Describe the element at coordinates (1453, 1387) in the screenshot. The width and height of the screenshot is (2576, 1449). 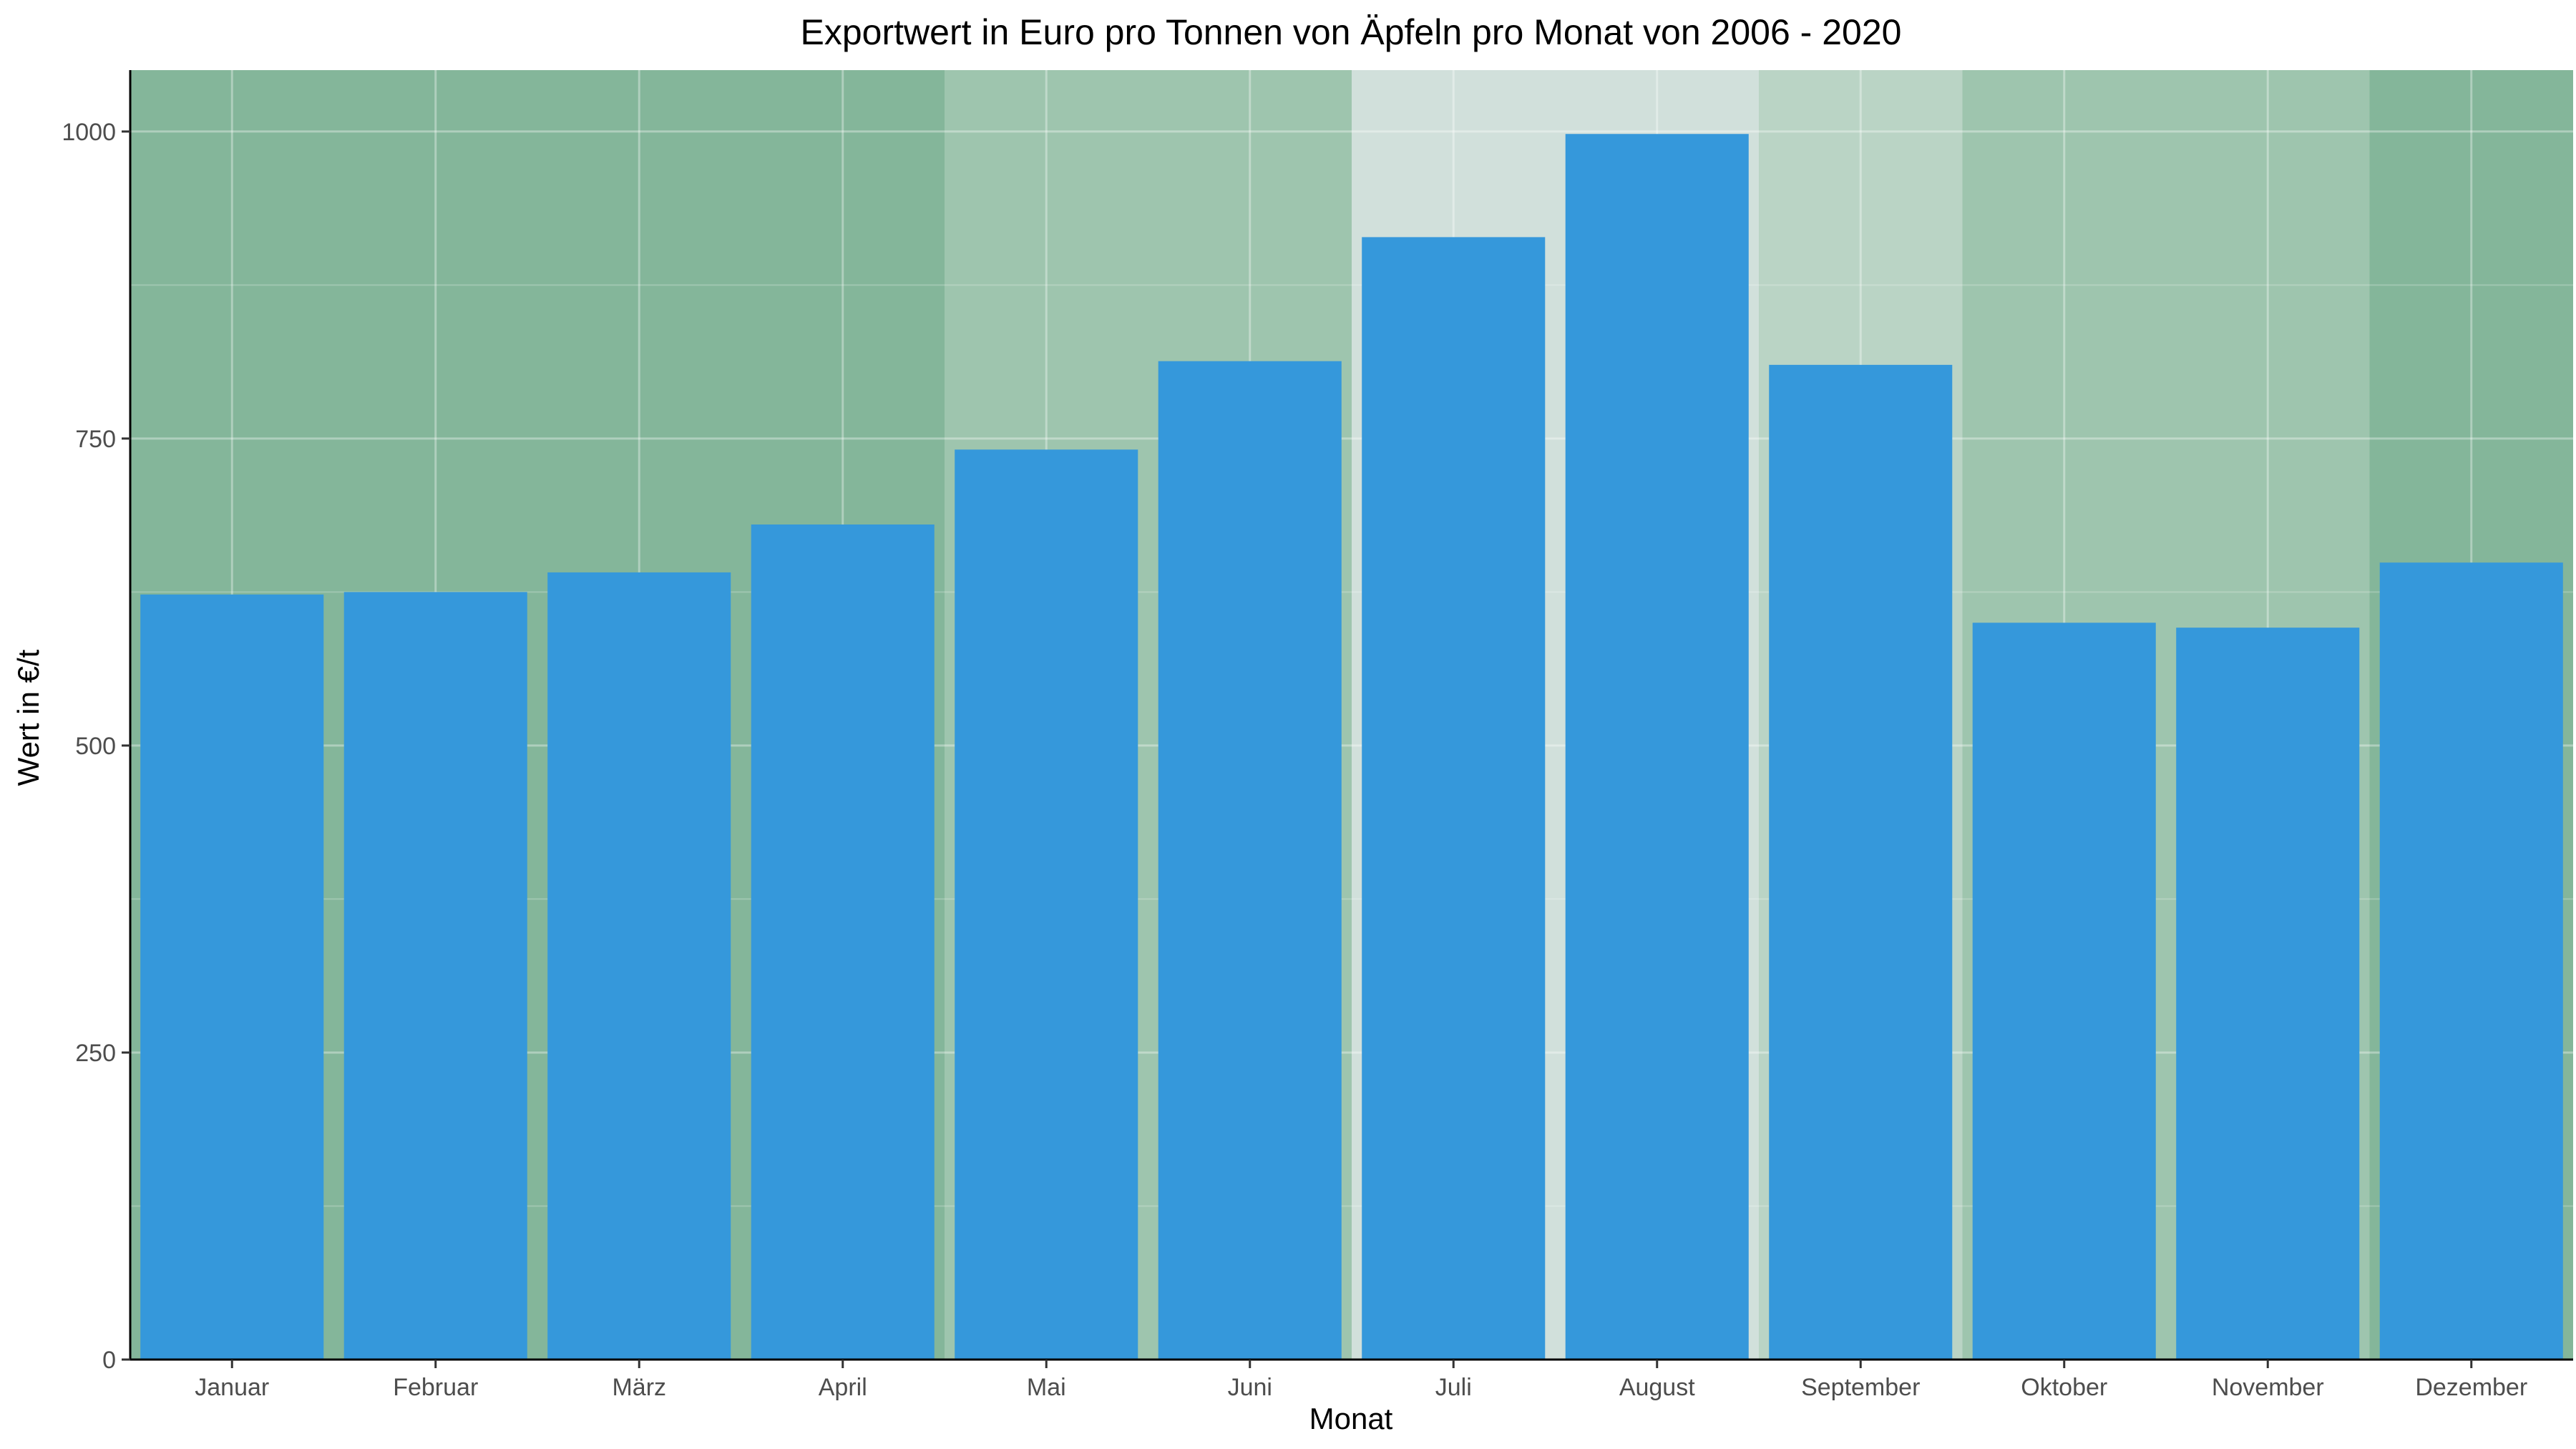
I see `x-tick-label: Juli` at that location.